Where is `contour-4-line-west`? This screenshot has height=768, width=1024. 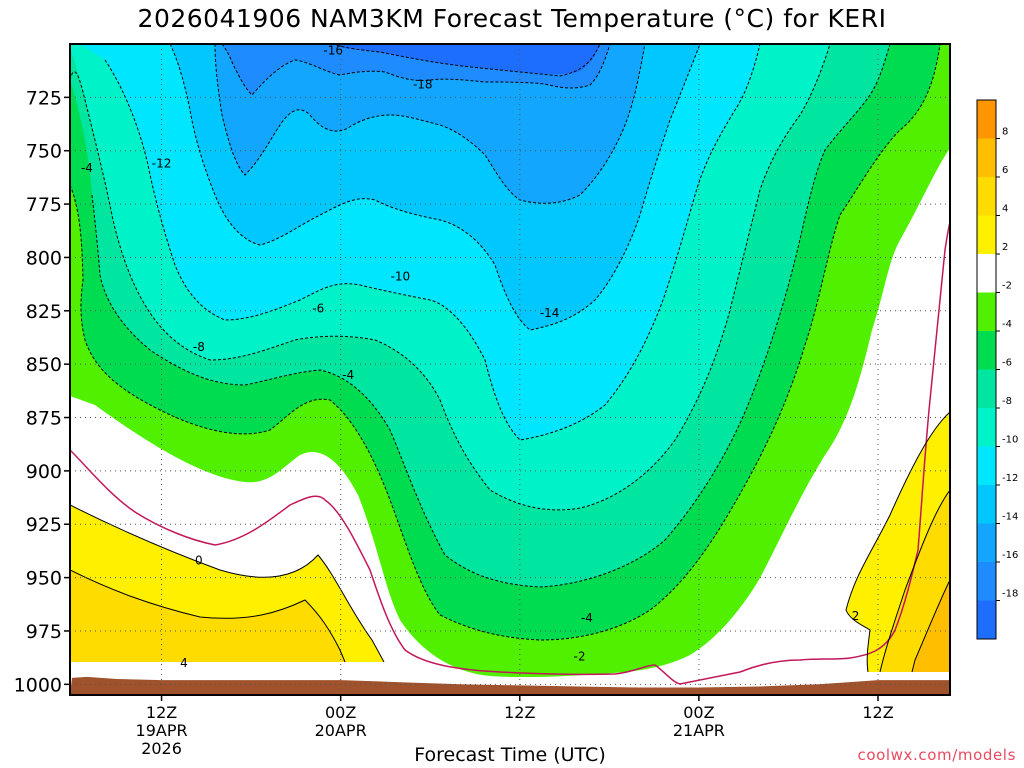 contour-4-line-west is located at coordinates (208, 616).